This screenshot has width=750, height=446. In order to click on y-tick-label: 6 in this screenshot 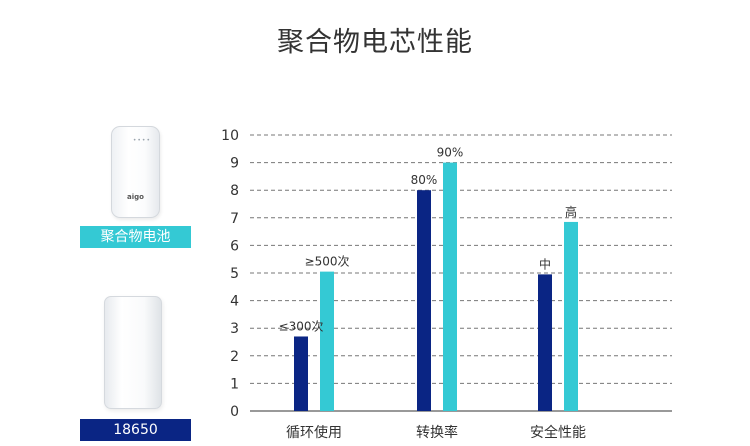, I will do `click(234, 246)`.